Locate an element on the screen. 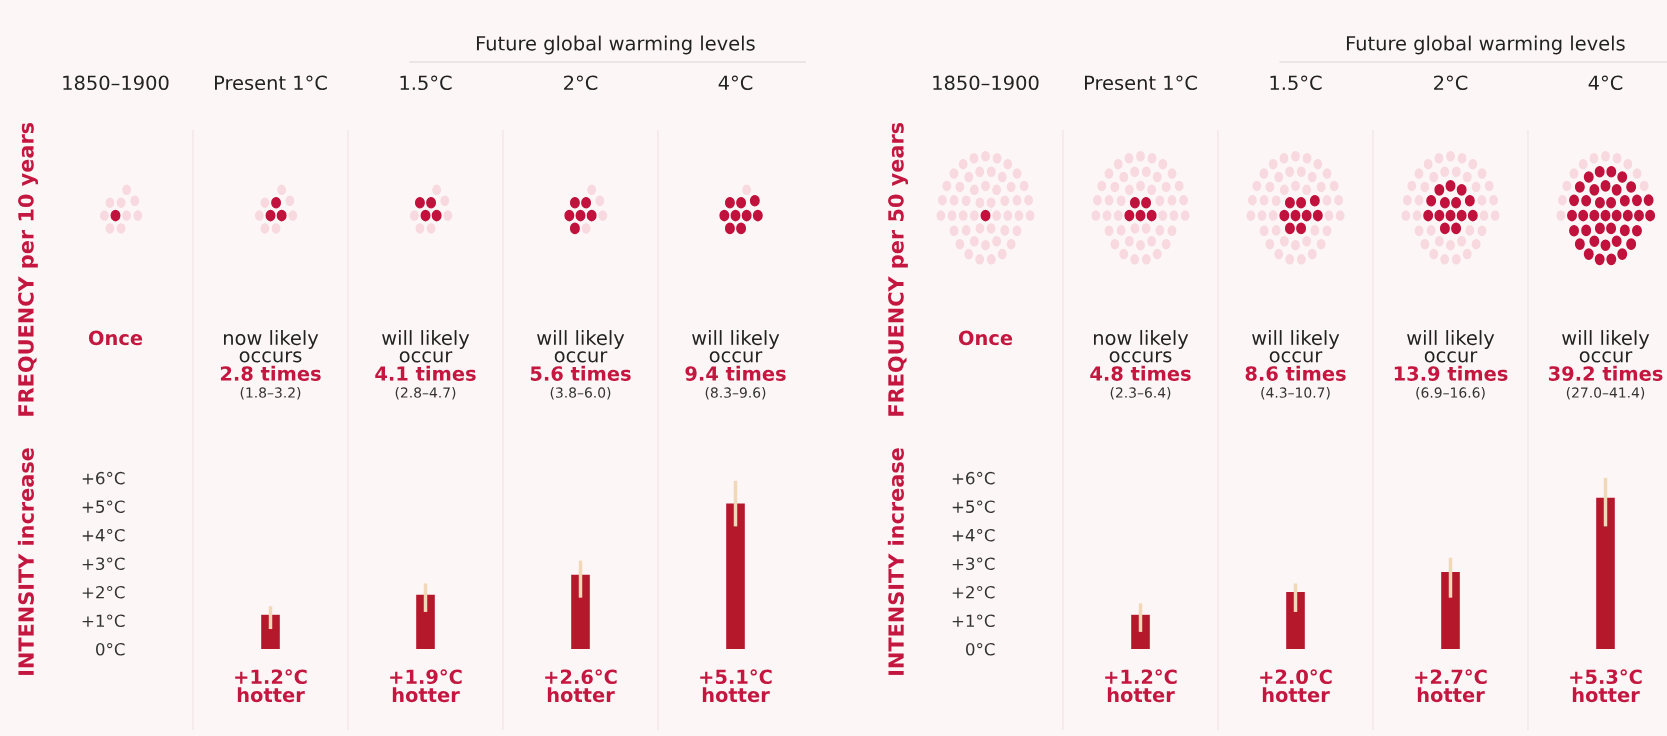 Image resolution: width=1667 pixels, height=736 pixels. data-label: +5.1°C hotter is located at coordinates (736, 686).